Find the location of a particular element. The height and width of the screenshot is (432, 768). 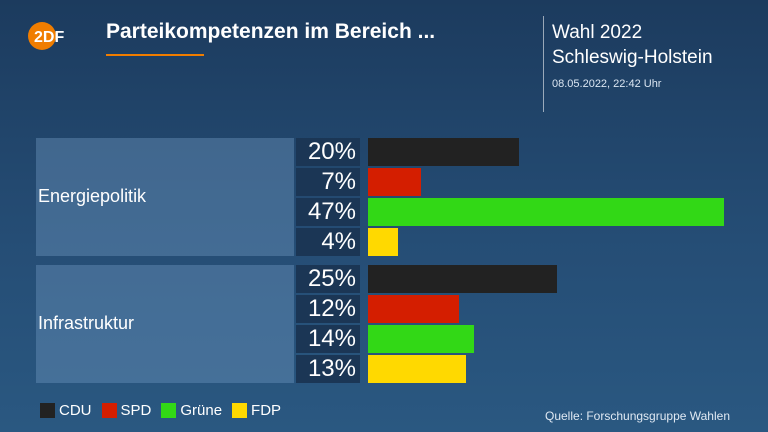

value-label-cdu-energiepolitik: 20% is located at coordinates (331, 151).